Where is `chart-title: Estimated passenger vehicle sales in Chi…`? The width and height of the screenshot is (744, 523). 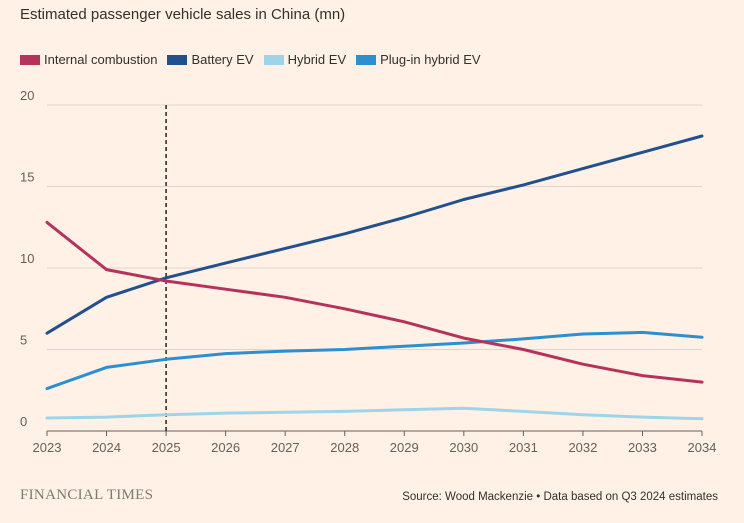 chart-title: Estimated passenger vehicle sales in Chi… is located at coordinates (183, 14).